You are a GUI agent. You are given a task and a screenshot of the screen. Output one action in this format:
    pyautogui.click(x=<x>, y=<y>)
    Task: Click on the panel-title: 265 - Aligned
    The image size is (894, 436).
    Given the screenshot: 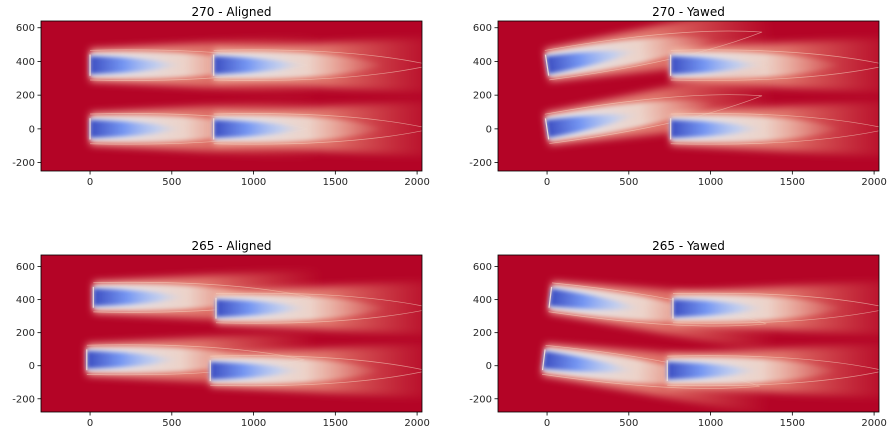 What is the action you would take?
    pyautogui.click(x=232, y=246)
    